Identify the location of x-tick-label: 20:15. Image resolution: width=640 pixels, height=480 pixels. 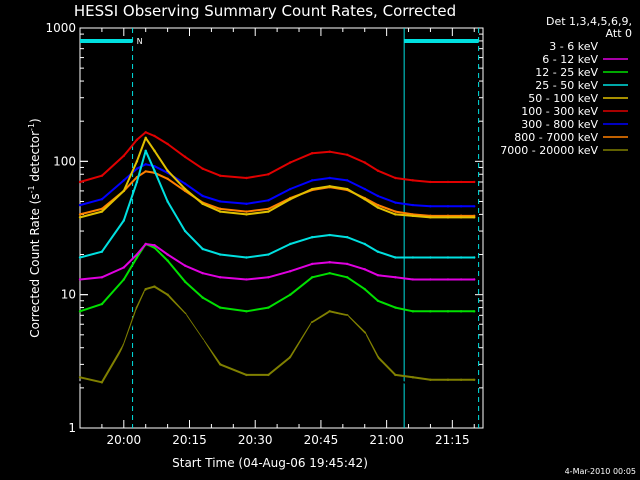
(189, 440).